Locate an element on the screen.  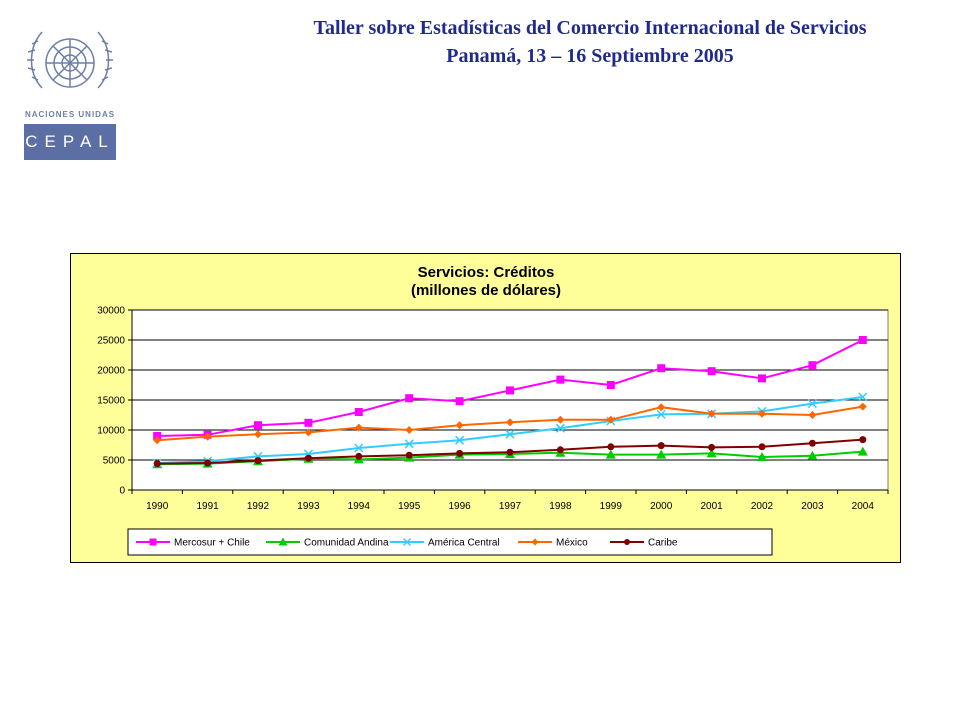
x-tick-label: 2004 is located at coordinates (863, 506).